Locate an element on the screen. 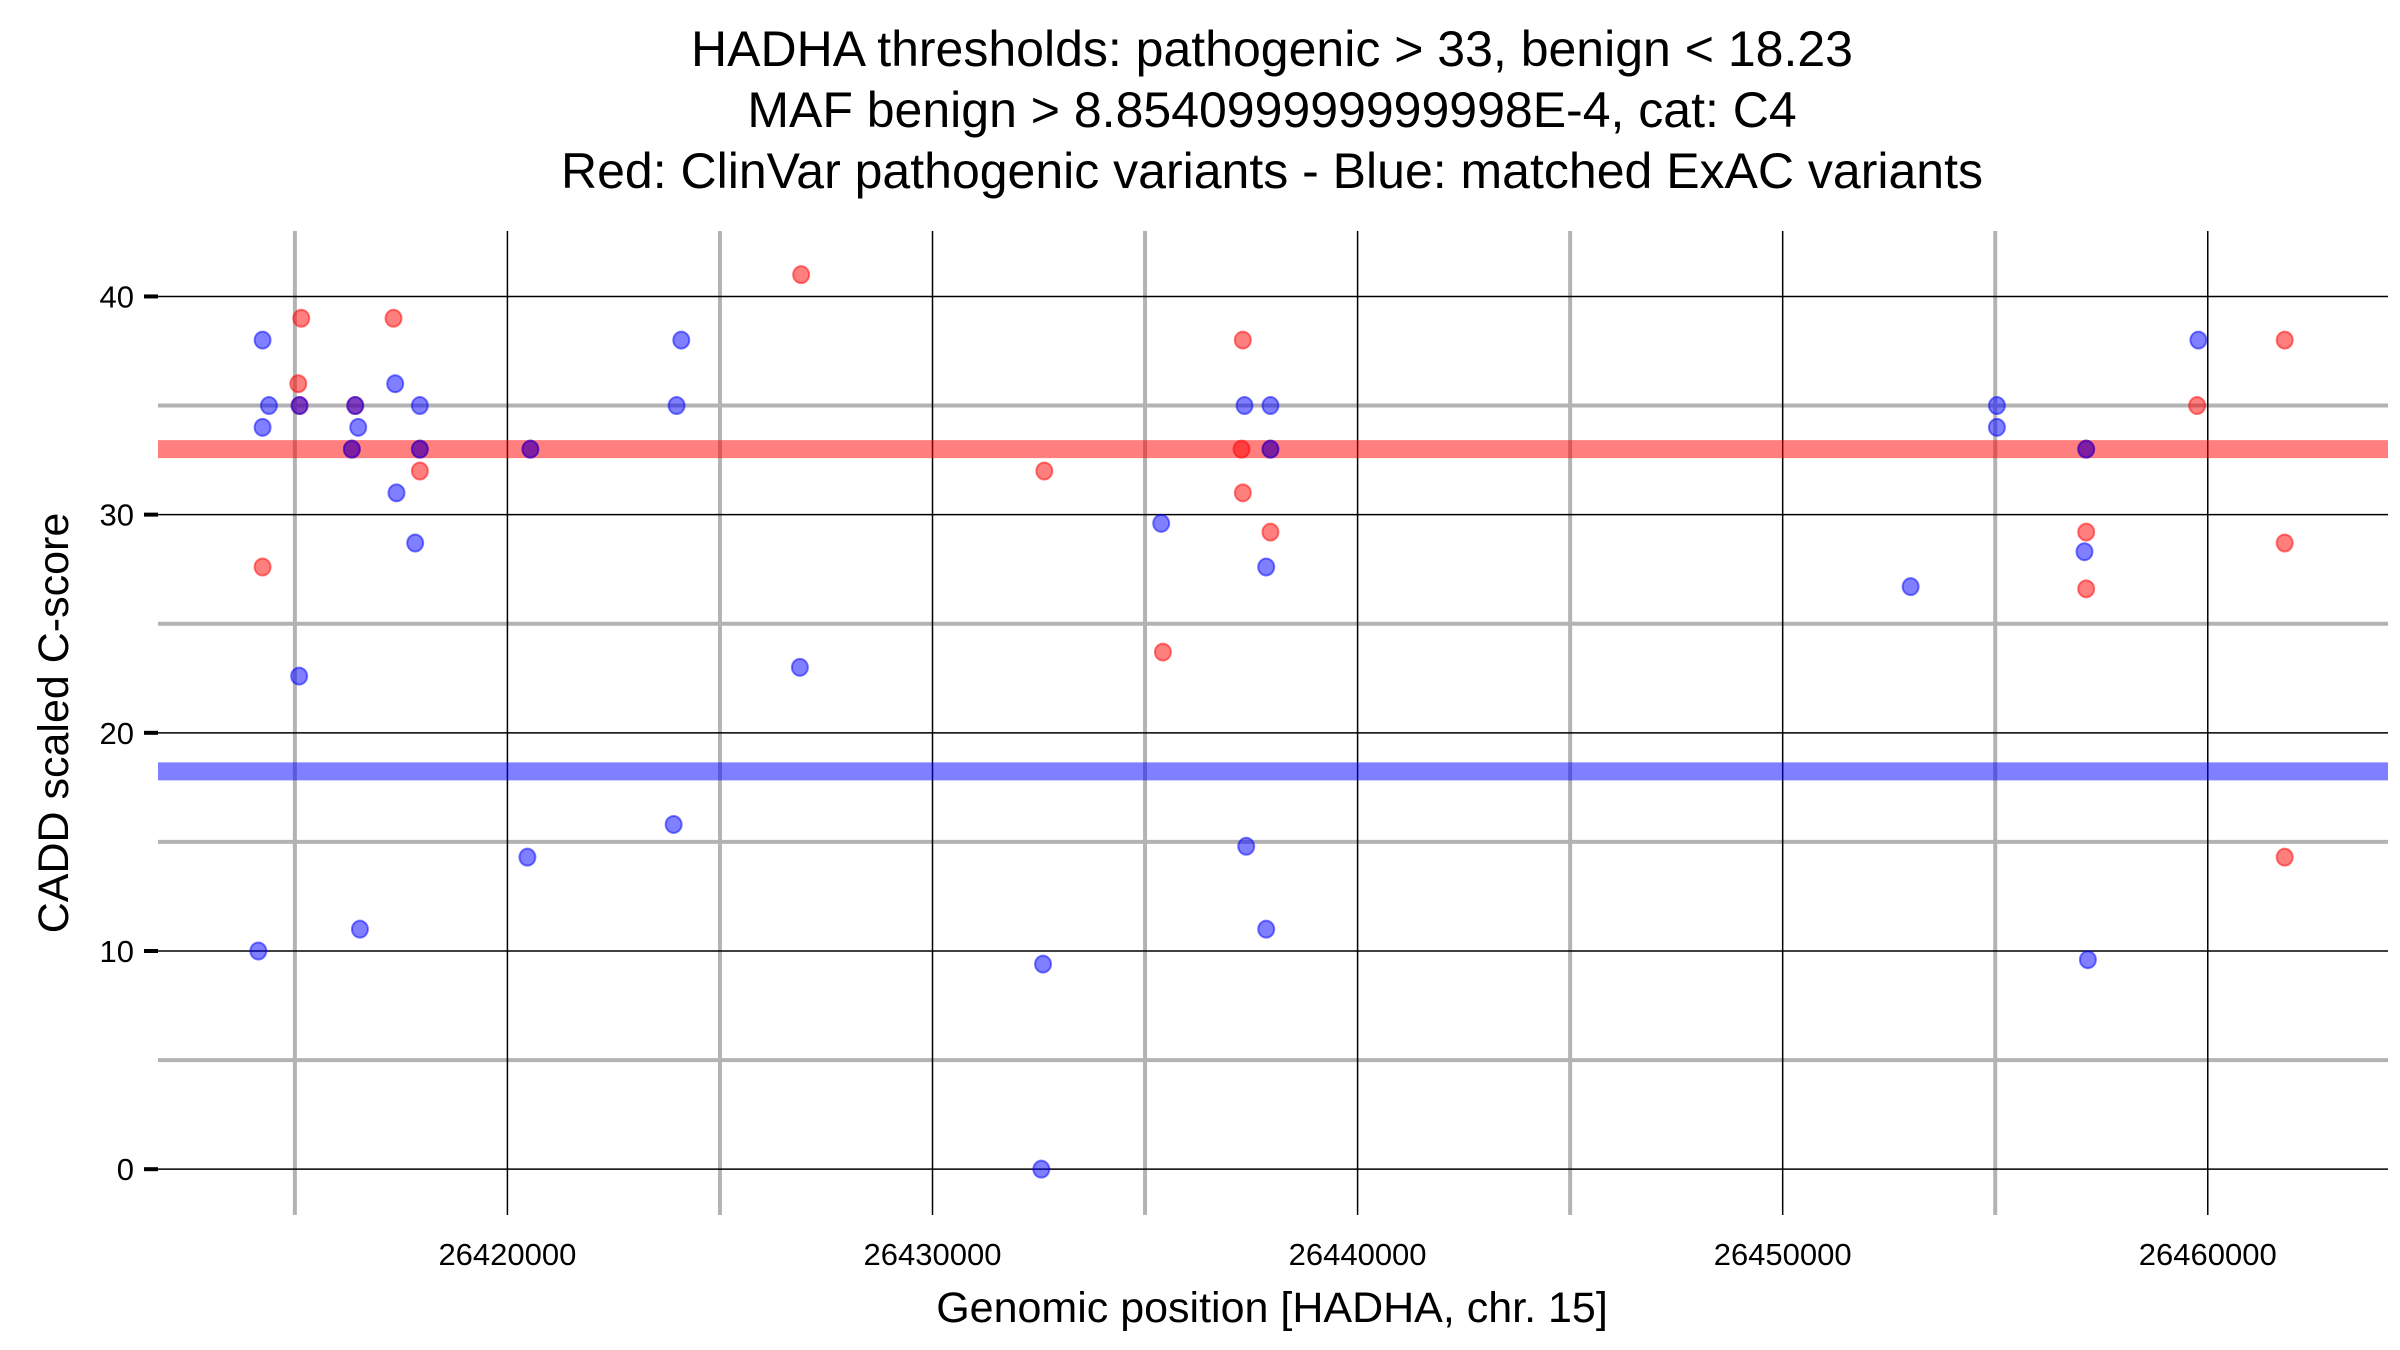 The image size is (2400, 1350). y-tick-label: 40 is located at coordinates (117, 296).